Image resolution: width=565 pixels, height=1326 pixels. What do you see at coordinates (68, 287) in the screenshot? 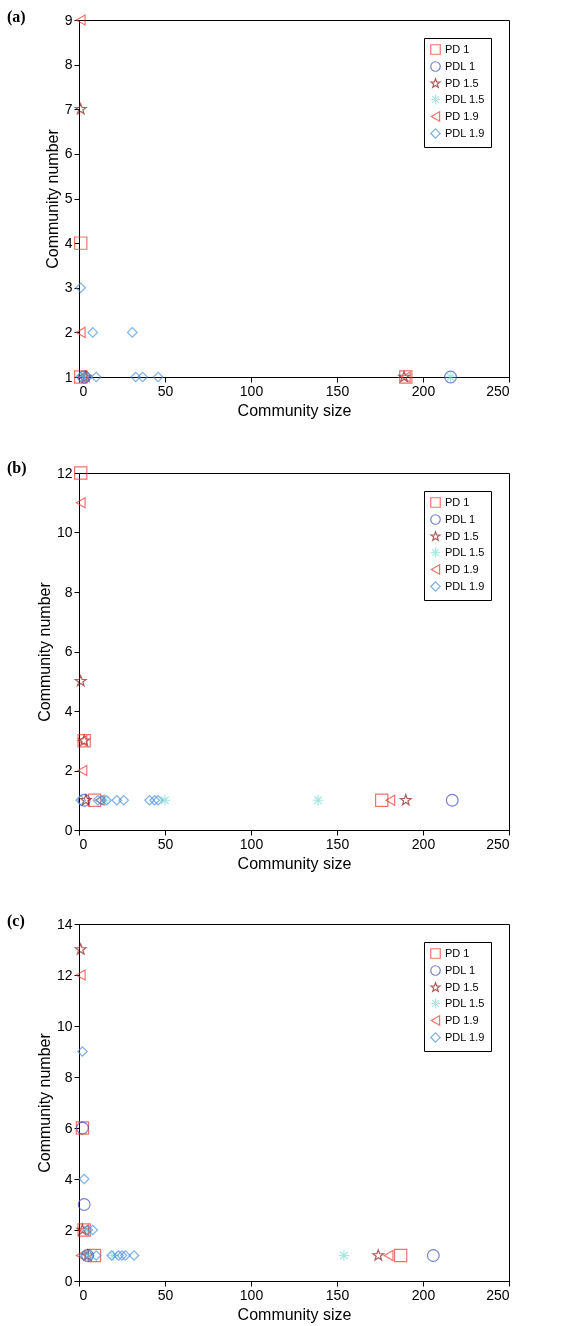
I see `y-tick-label: 3` at bounding box center [68, 287].